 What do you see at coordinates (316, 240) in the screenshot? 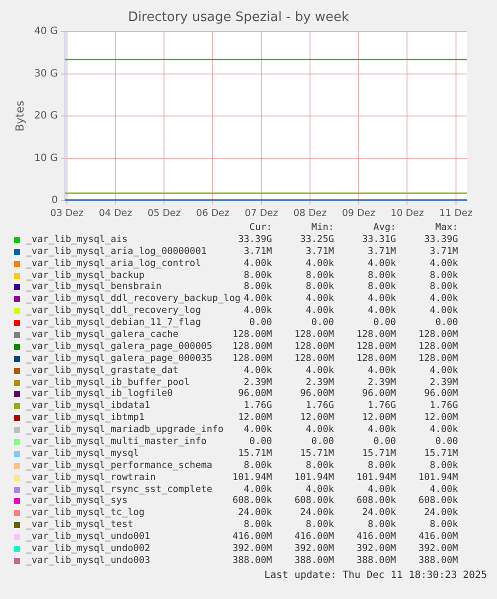
I see `text: 33.25G` at bounding box center [316, 240].